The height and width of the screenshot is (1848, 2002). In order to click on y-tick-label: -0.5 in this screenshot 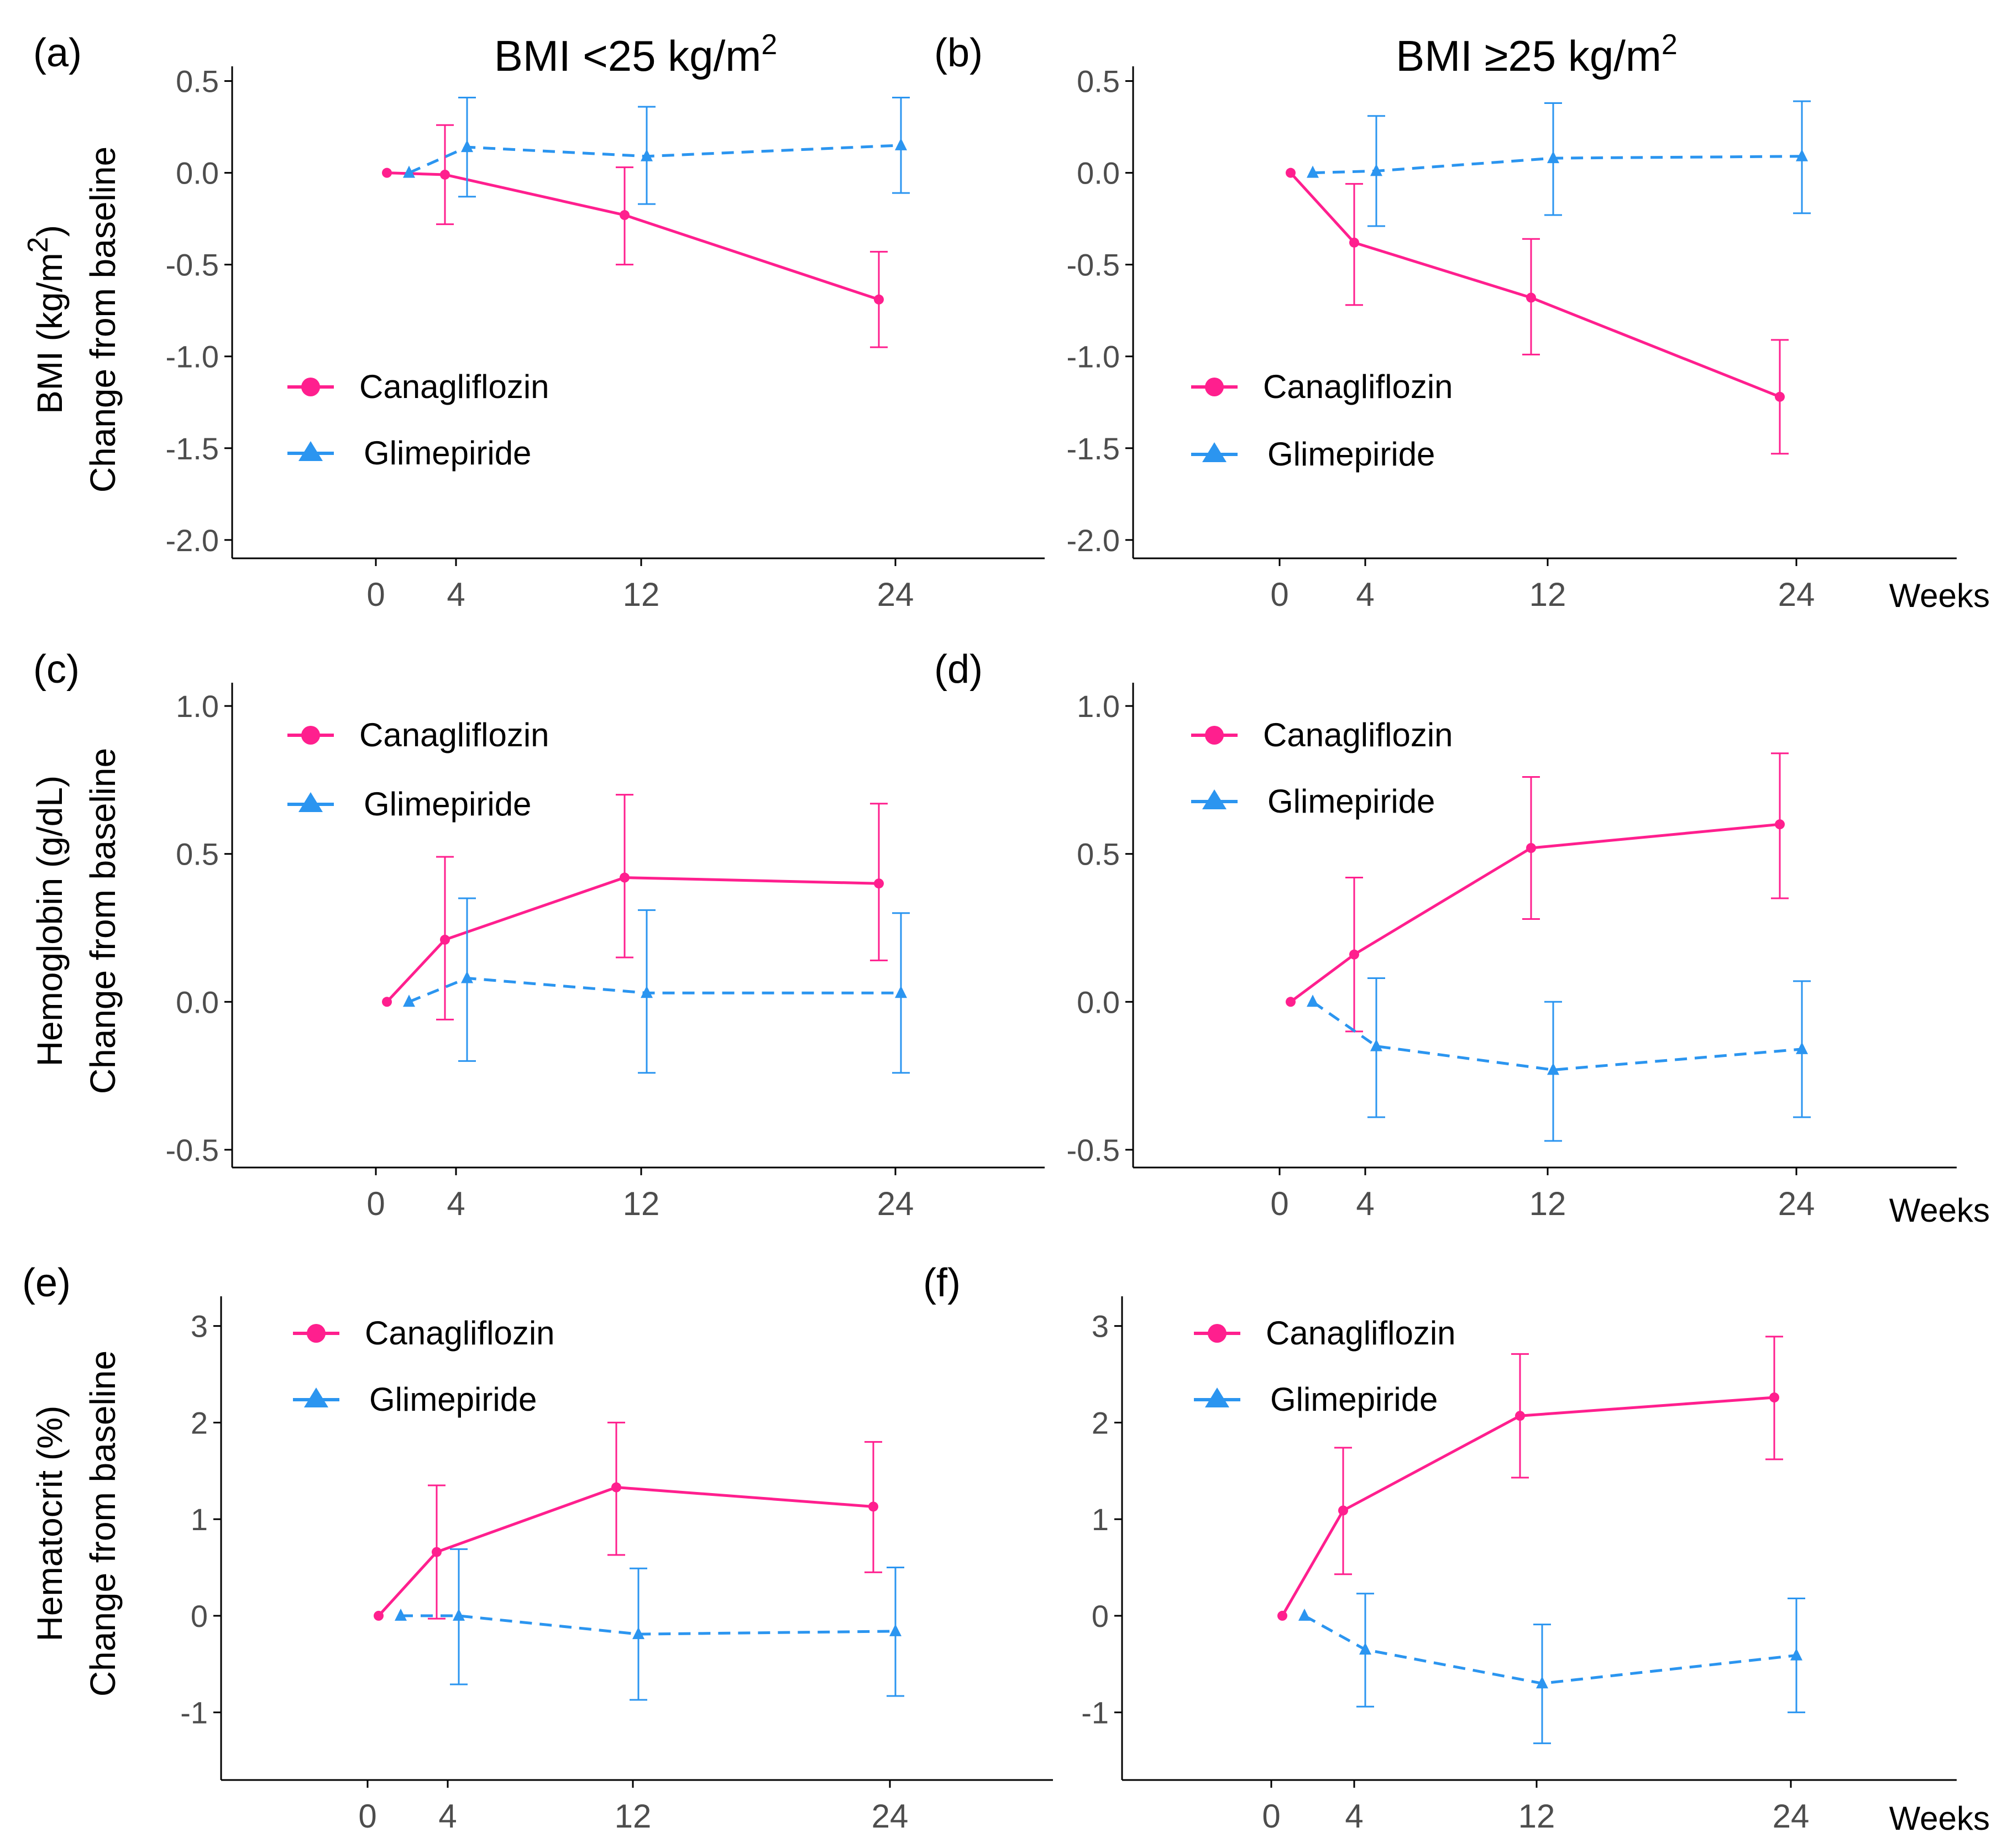, I will do `click(193, 1150)`.